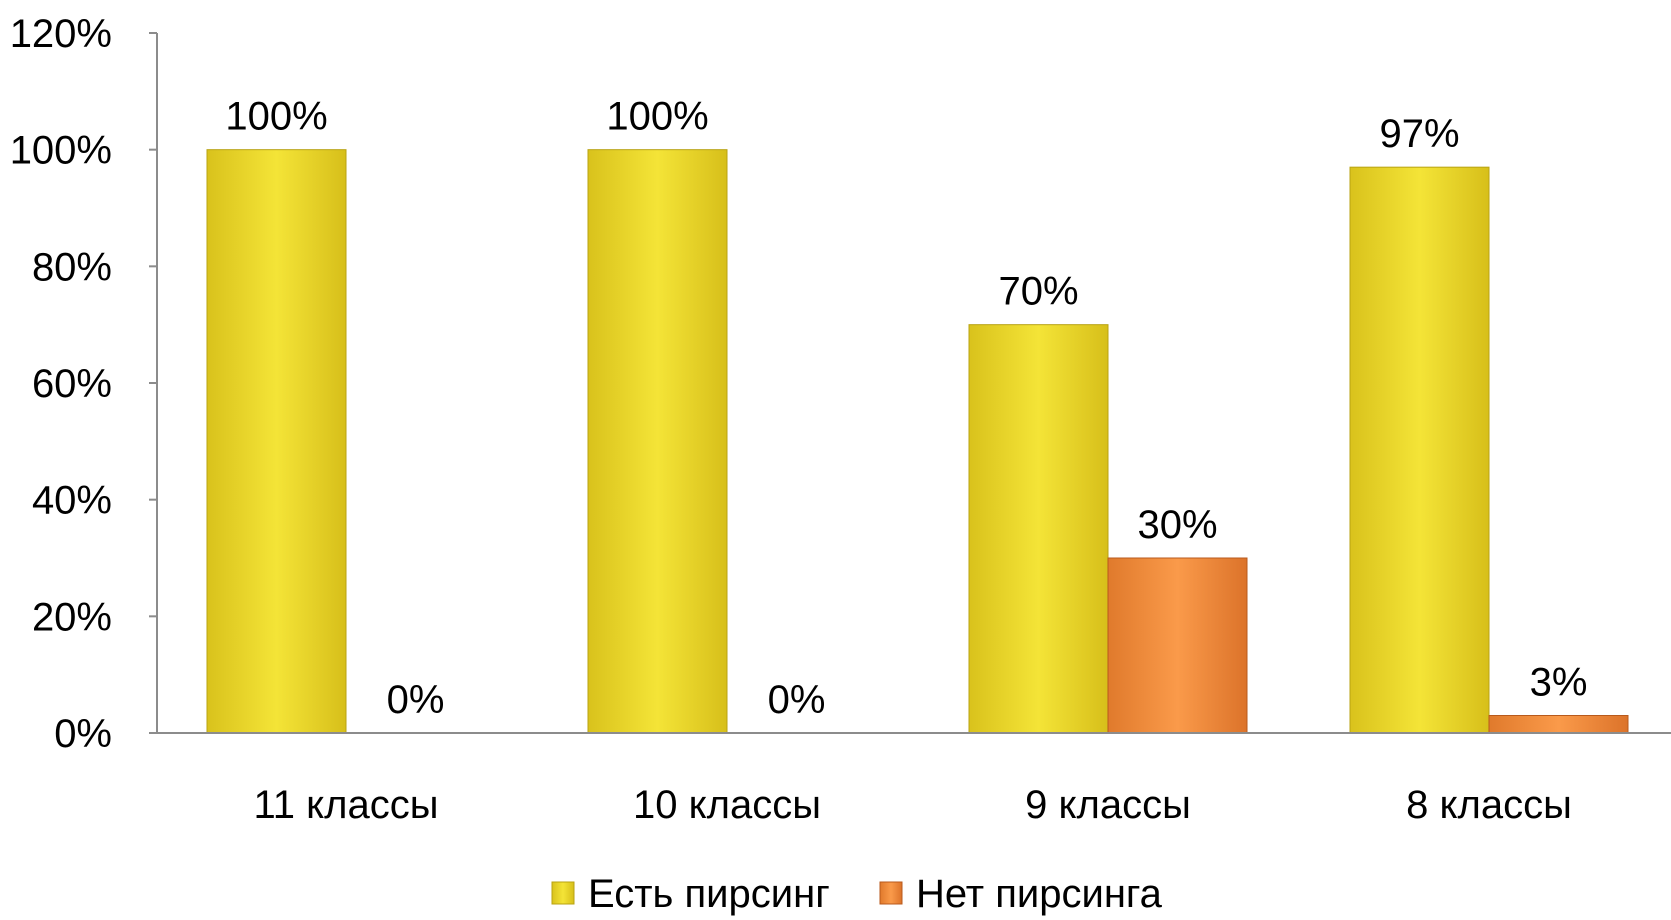 The image size is (1671, 920). I want to click on y-tick-label: 100%, so click(61, 151).